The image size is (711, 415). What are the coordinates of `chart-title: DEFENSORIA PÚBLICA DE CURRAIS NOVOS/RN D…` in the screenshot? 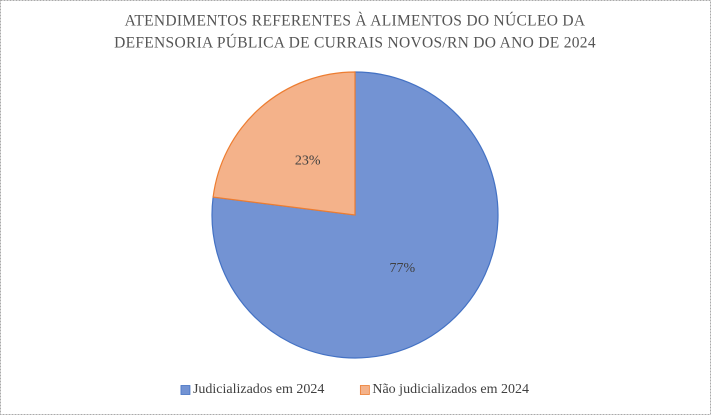 It's located at (355, 43).